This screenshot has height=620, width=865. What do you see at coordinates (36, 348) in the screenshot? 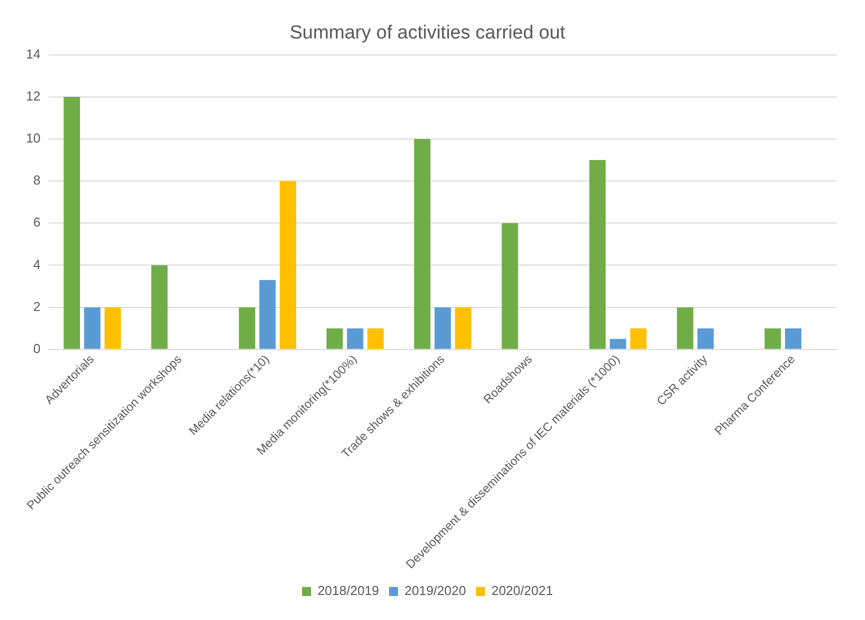
I see `y-tick-label: 0` at bounding box center [36, 348].